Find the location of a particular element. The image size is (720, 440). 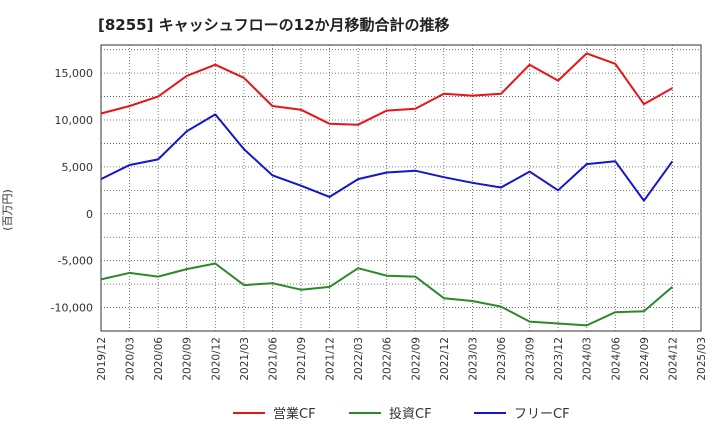

chart-title: [8255] キャッシュフローの12か月移動合計の推移 is located at coordinates (274, 25).